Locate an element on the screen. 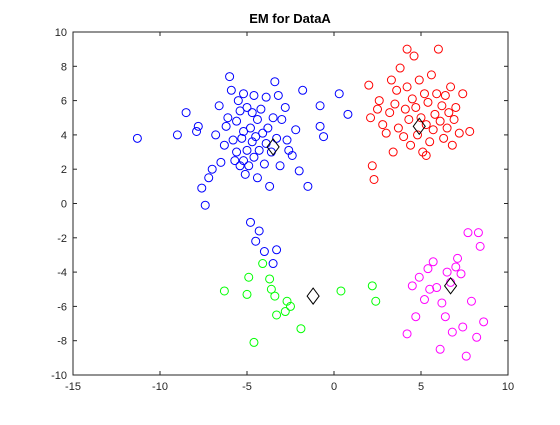  x-tick-label: -15 is located at coordinates (73, 387).